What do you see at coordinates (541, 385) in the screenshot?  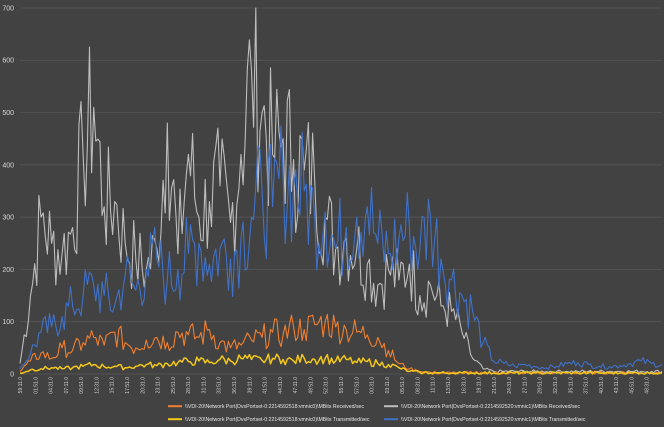 I see `x-tick-label: 29:51.0` at bounding box center [541, 385].